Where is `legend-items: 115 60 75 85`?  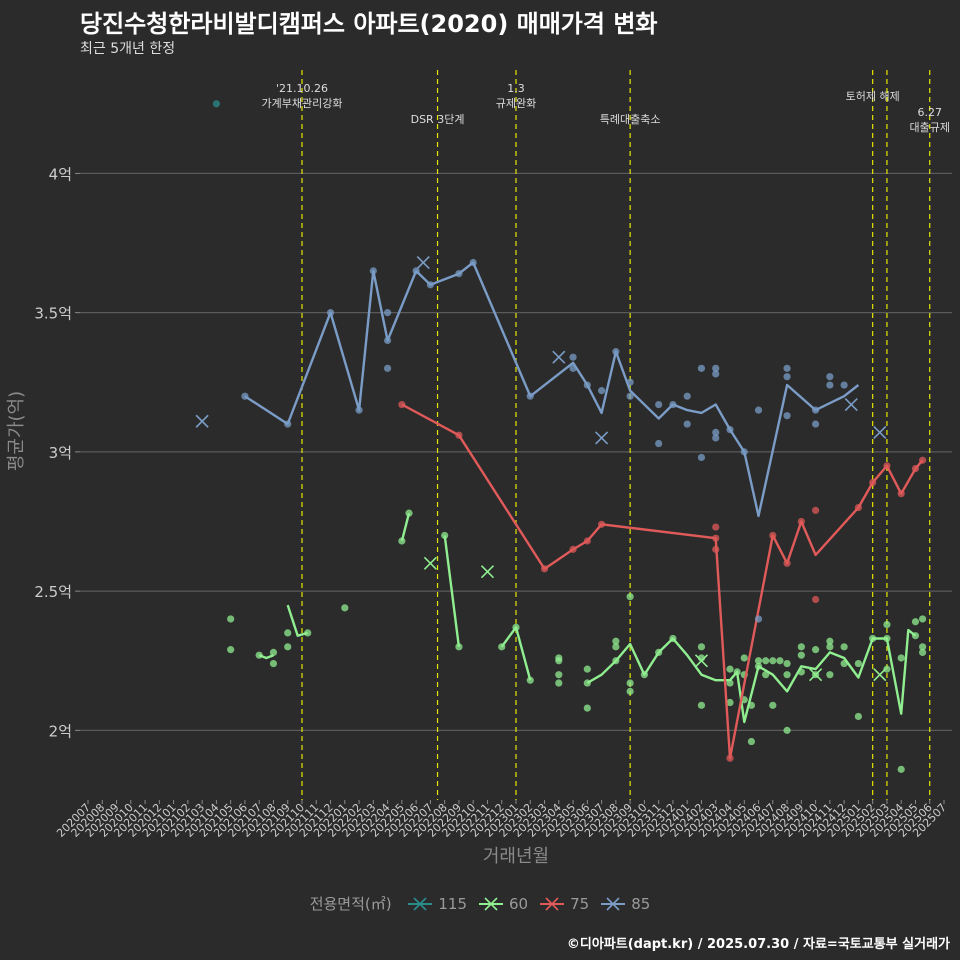
legend-items: 115 60 75 85 is located at coordinates (523, 904).